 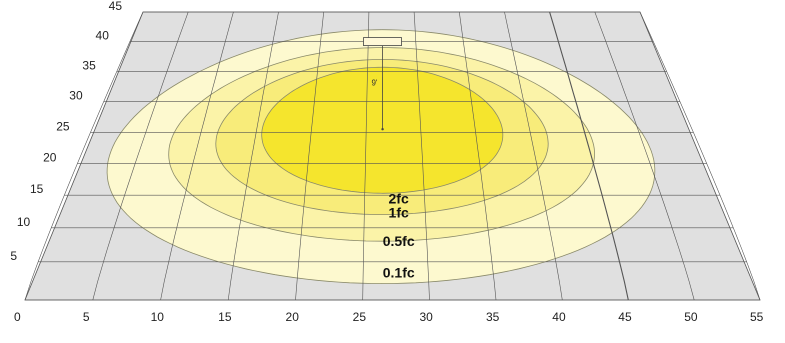 What do you see at coordinates (86, 317) in the screenshot?
I see `x-tick-5: 5` at bounding box center [86, 317].